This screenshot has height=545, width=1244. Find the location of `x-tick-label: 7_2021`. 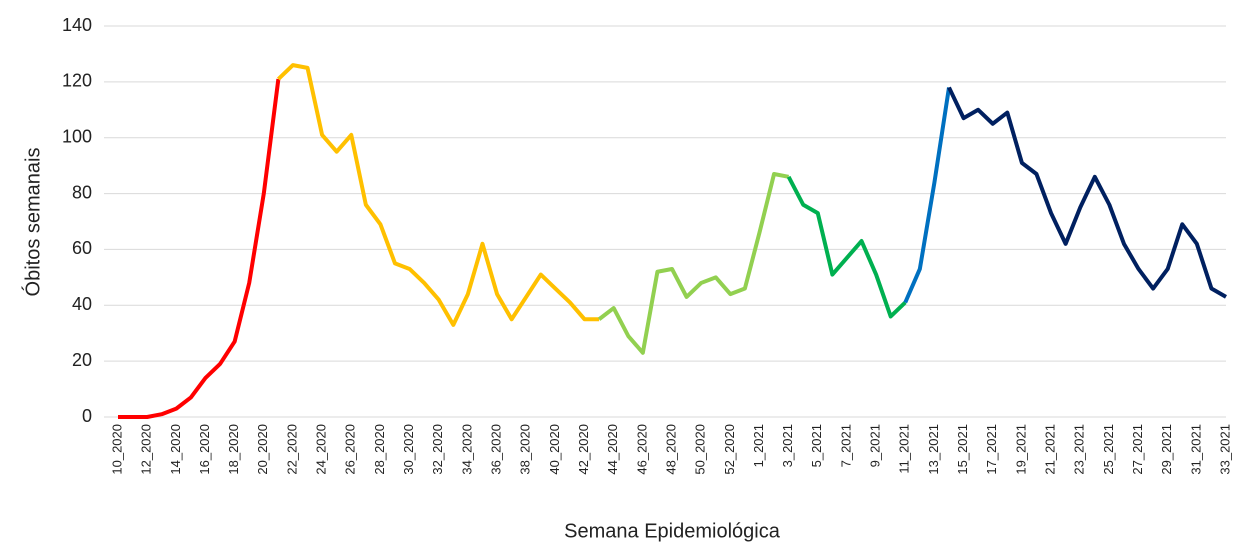

x-tick-label: 7_2021 is located at coordinates (845, 445).